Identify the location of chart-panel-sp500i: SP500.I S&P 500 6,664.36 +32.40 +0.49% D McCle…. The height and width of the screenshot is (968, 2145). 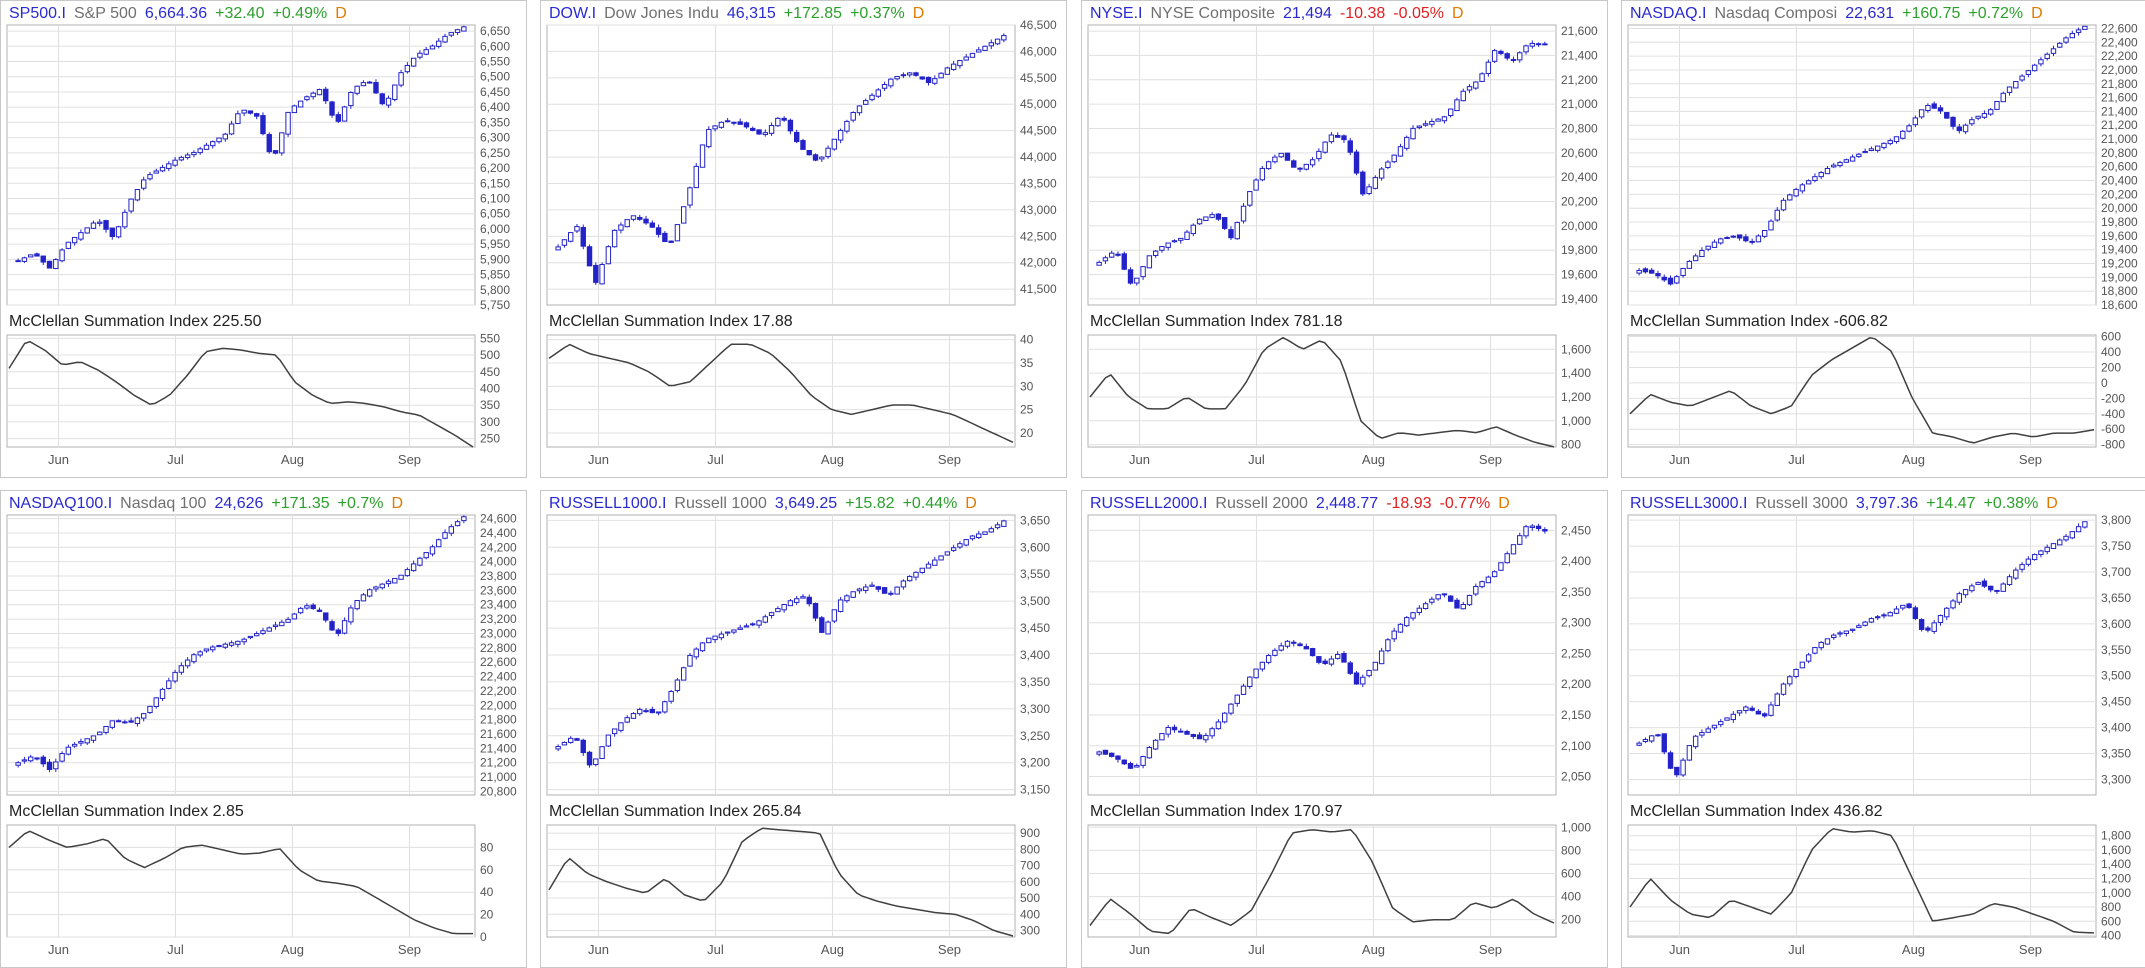
(263, 239).